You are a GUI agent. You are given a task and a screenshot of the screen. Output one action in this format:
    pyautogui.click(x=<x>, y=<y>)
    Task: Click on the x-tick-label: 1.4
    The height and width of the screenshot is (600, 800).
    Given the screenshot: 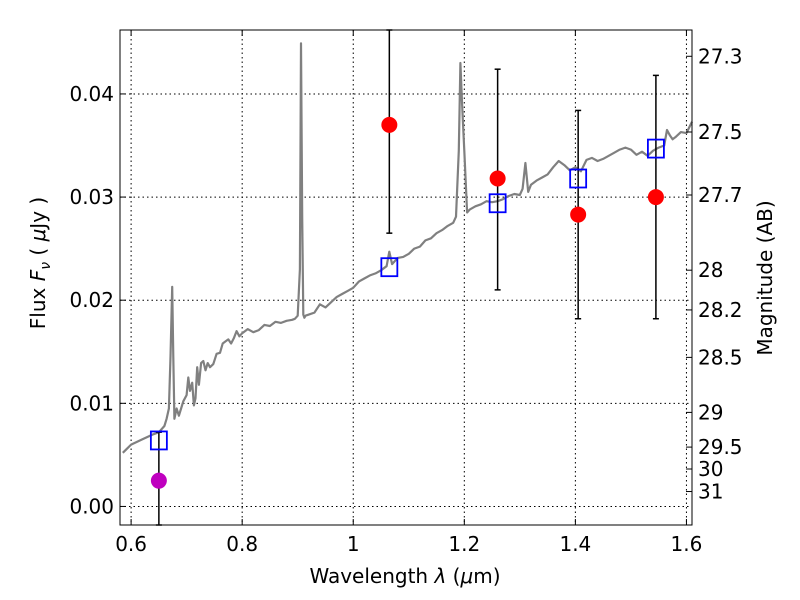 What is the action you would take?
    pyautogui.click(x=575, y=544)
    